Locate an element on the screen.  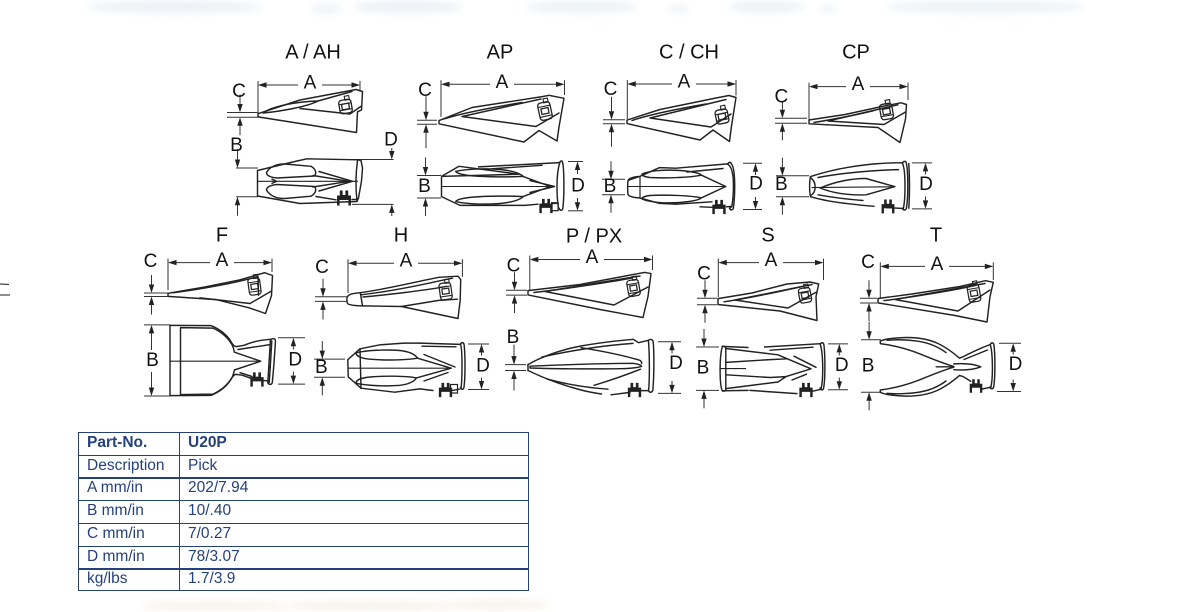
svg-text: P / PX is located at coordinates (594, 236).